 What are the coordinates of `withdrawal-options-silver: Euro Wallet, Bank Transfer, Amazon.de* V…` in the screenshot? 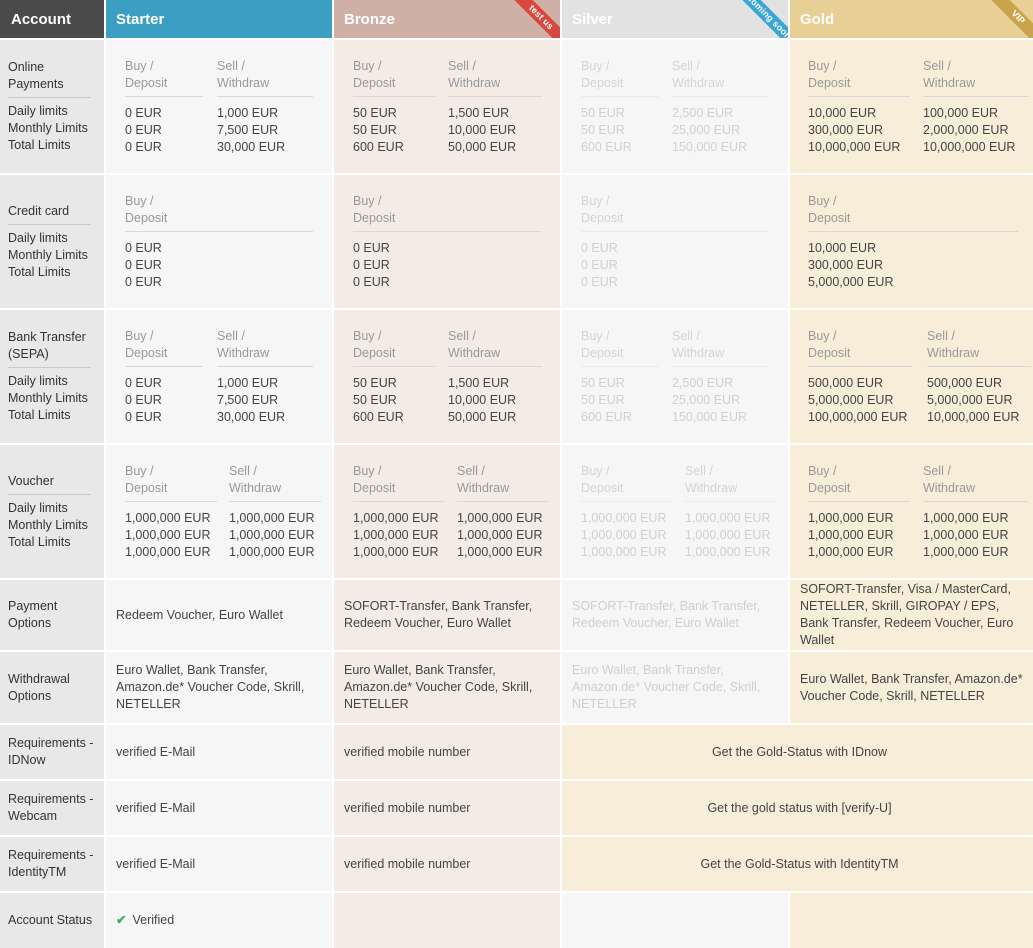 It's located at (675, 687).